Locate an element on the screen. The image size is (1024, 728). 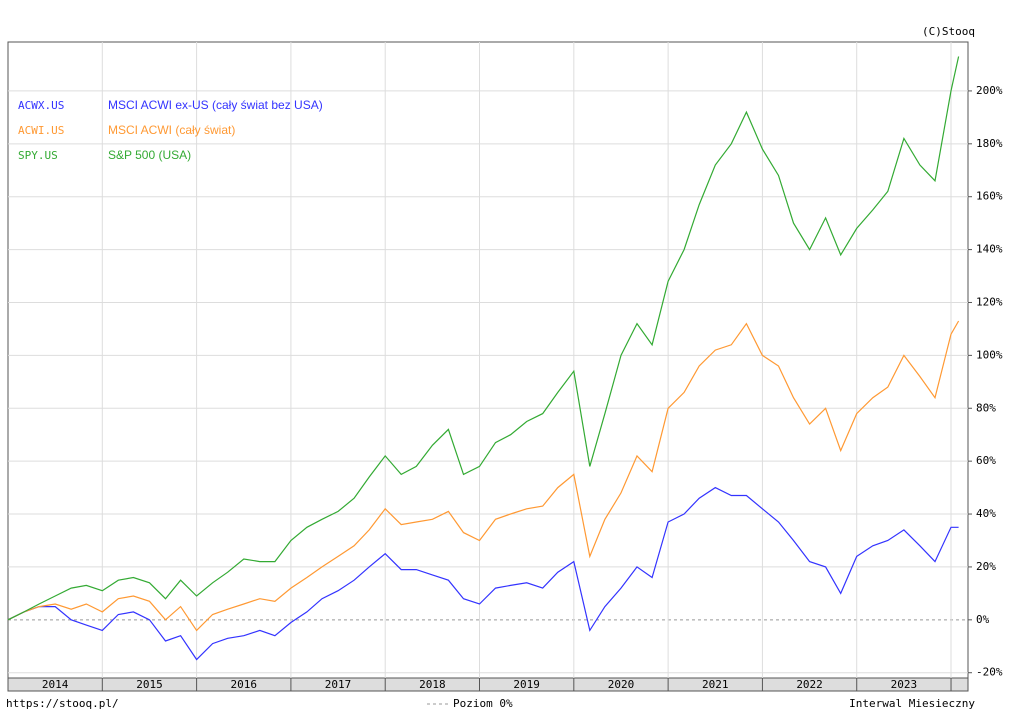
interval: Interwal Miesieczny is located at coordinates (912, 703).